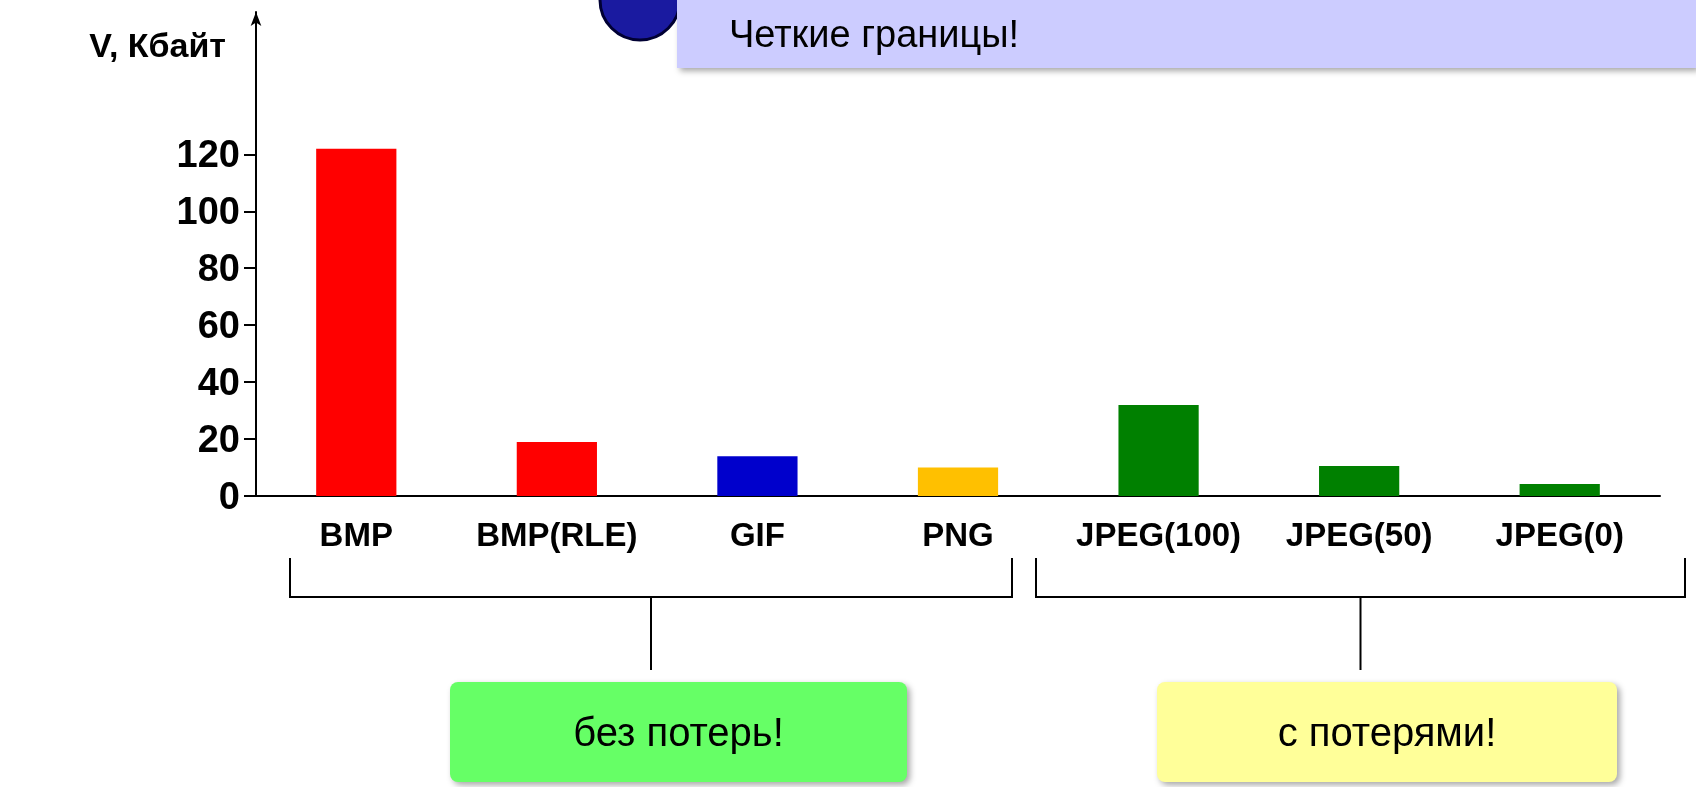 This screenshot has height=787, width=1696. I want to click on y-tick-label: 20, so click(218, 439).